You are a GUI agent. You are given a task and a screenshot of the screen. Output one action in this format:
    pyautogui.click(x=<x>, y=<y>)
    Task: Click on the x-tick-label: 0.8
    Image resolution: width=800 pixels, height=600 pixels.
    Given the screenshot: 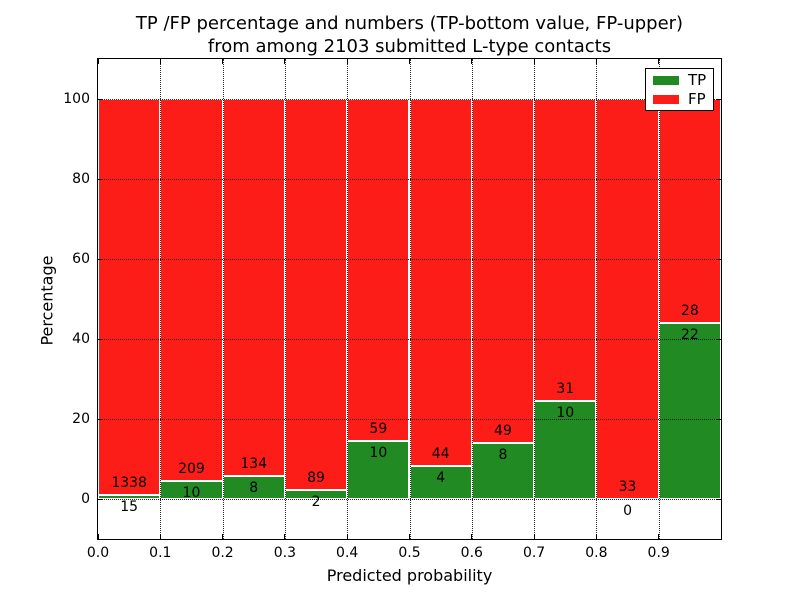 What is the action you would take?
    pyautogui.click(x=596, y=553)
    